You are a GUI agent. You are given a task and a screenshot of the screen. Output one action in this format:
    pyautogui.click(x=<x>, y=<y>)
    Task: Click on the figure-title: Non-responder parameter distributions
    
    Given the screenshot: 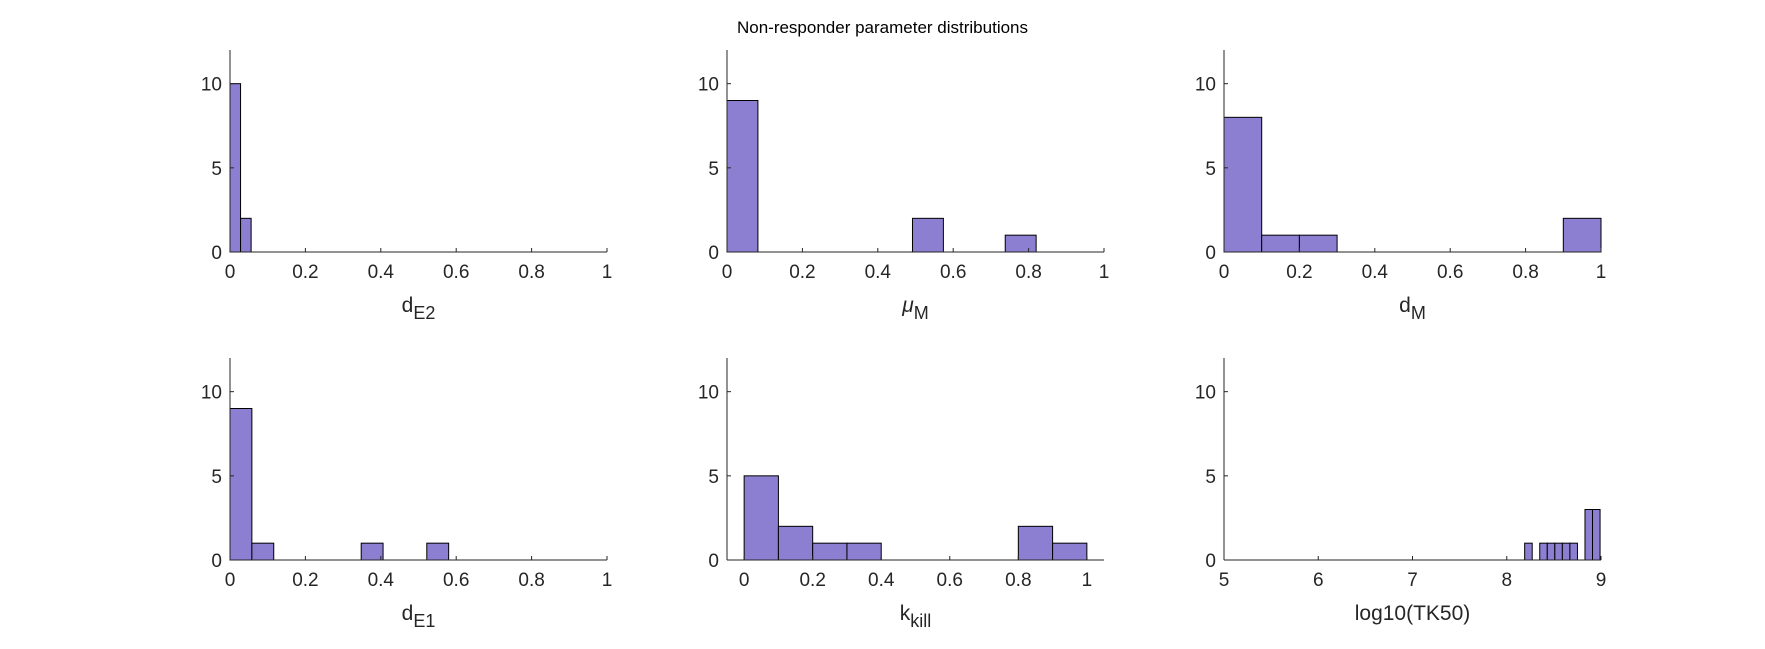 What is the action you would take?
    pyautogui.click(x=882, y=27)
    